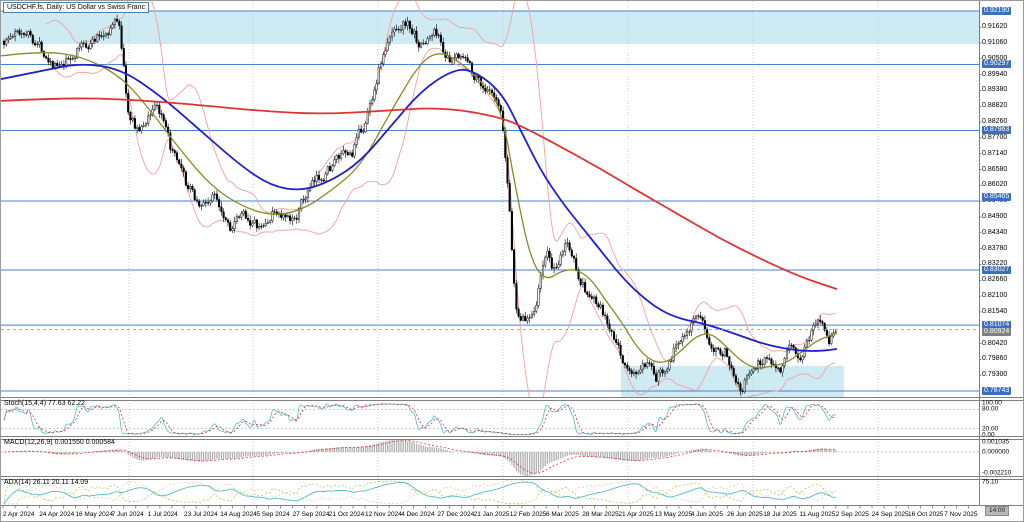 Image resolution: width=1024 pixels, height=522 pixels. What do you see at coordinates (19, 514) in the screenshot?
I see `date-axis-label: 2 Apr 2024` at bounding box center [19, 514].